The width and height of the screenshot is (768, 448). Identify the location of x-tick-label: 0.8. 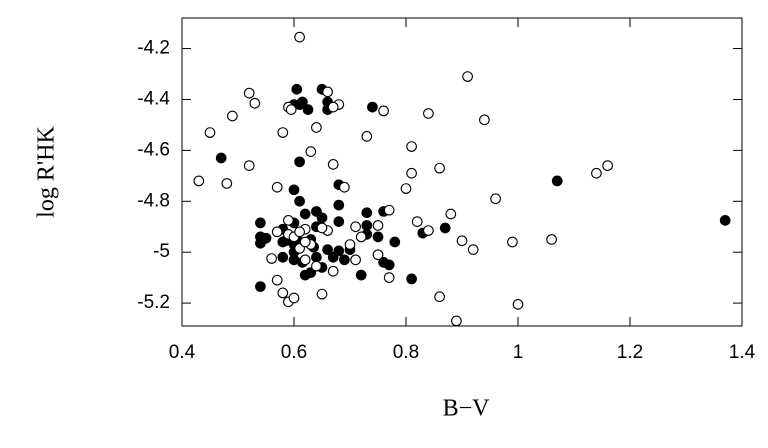
(406, 352).